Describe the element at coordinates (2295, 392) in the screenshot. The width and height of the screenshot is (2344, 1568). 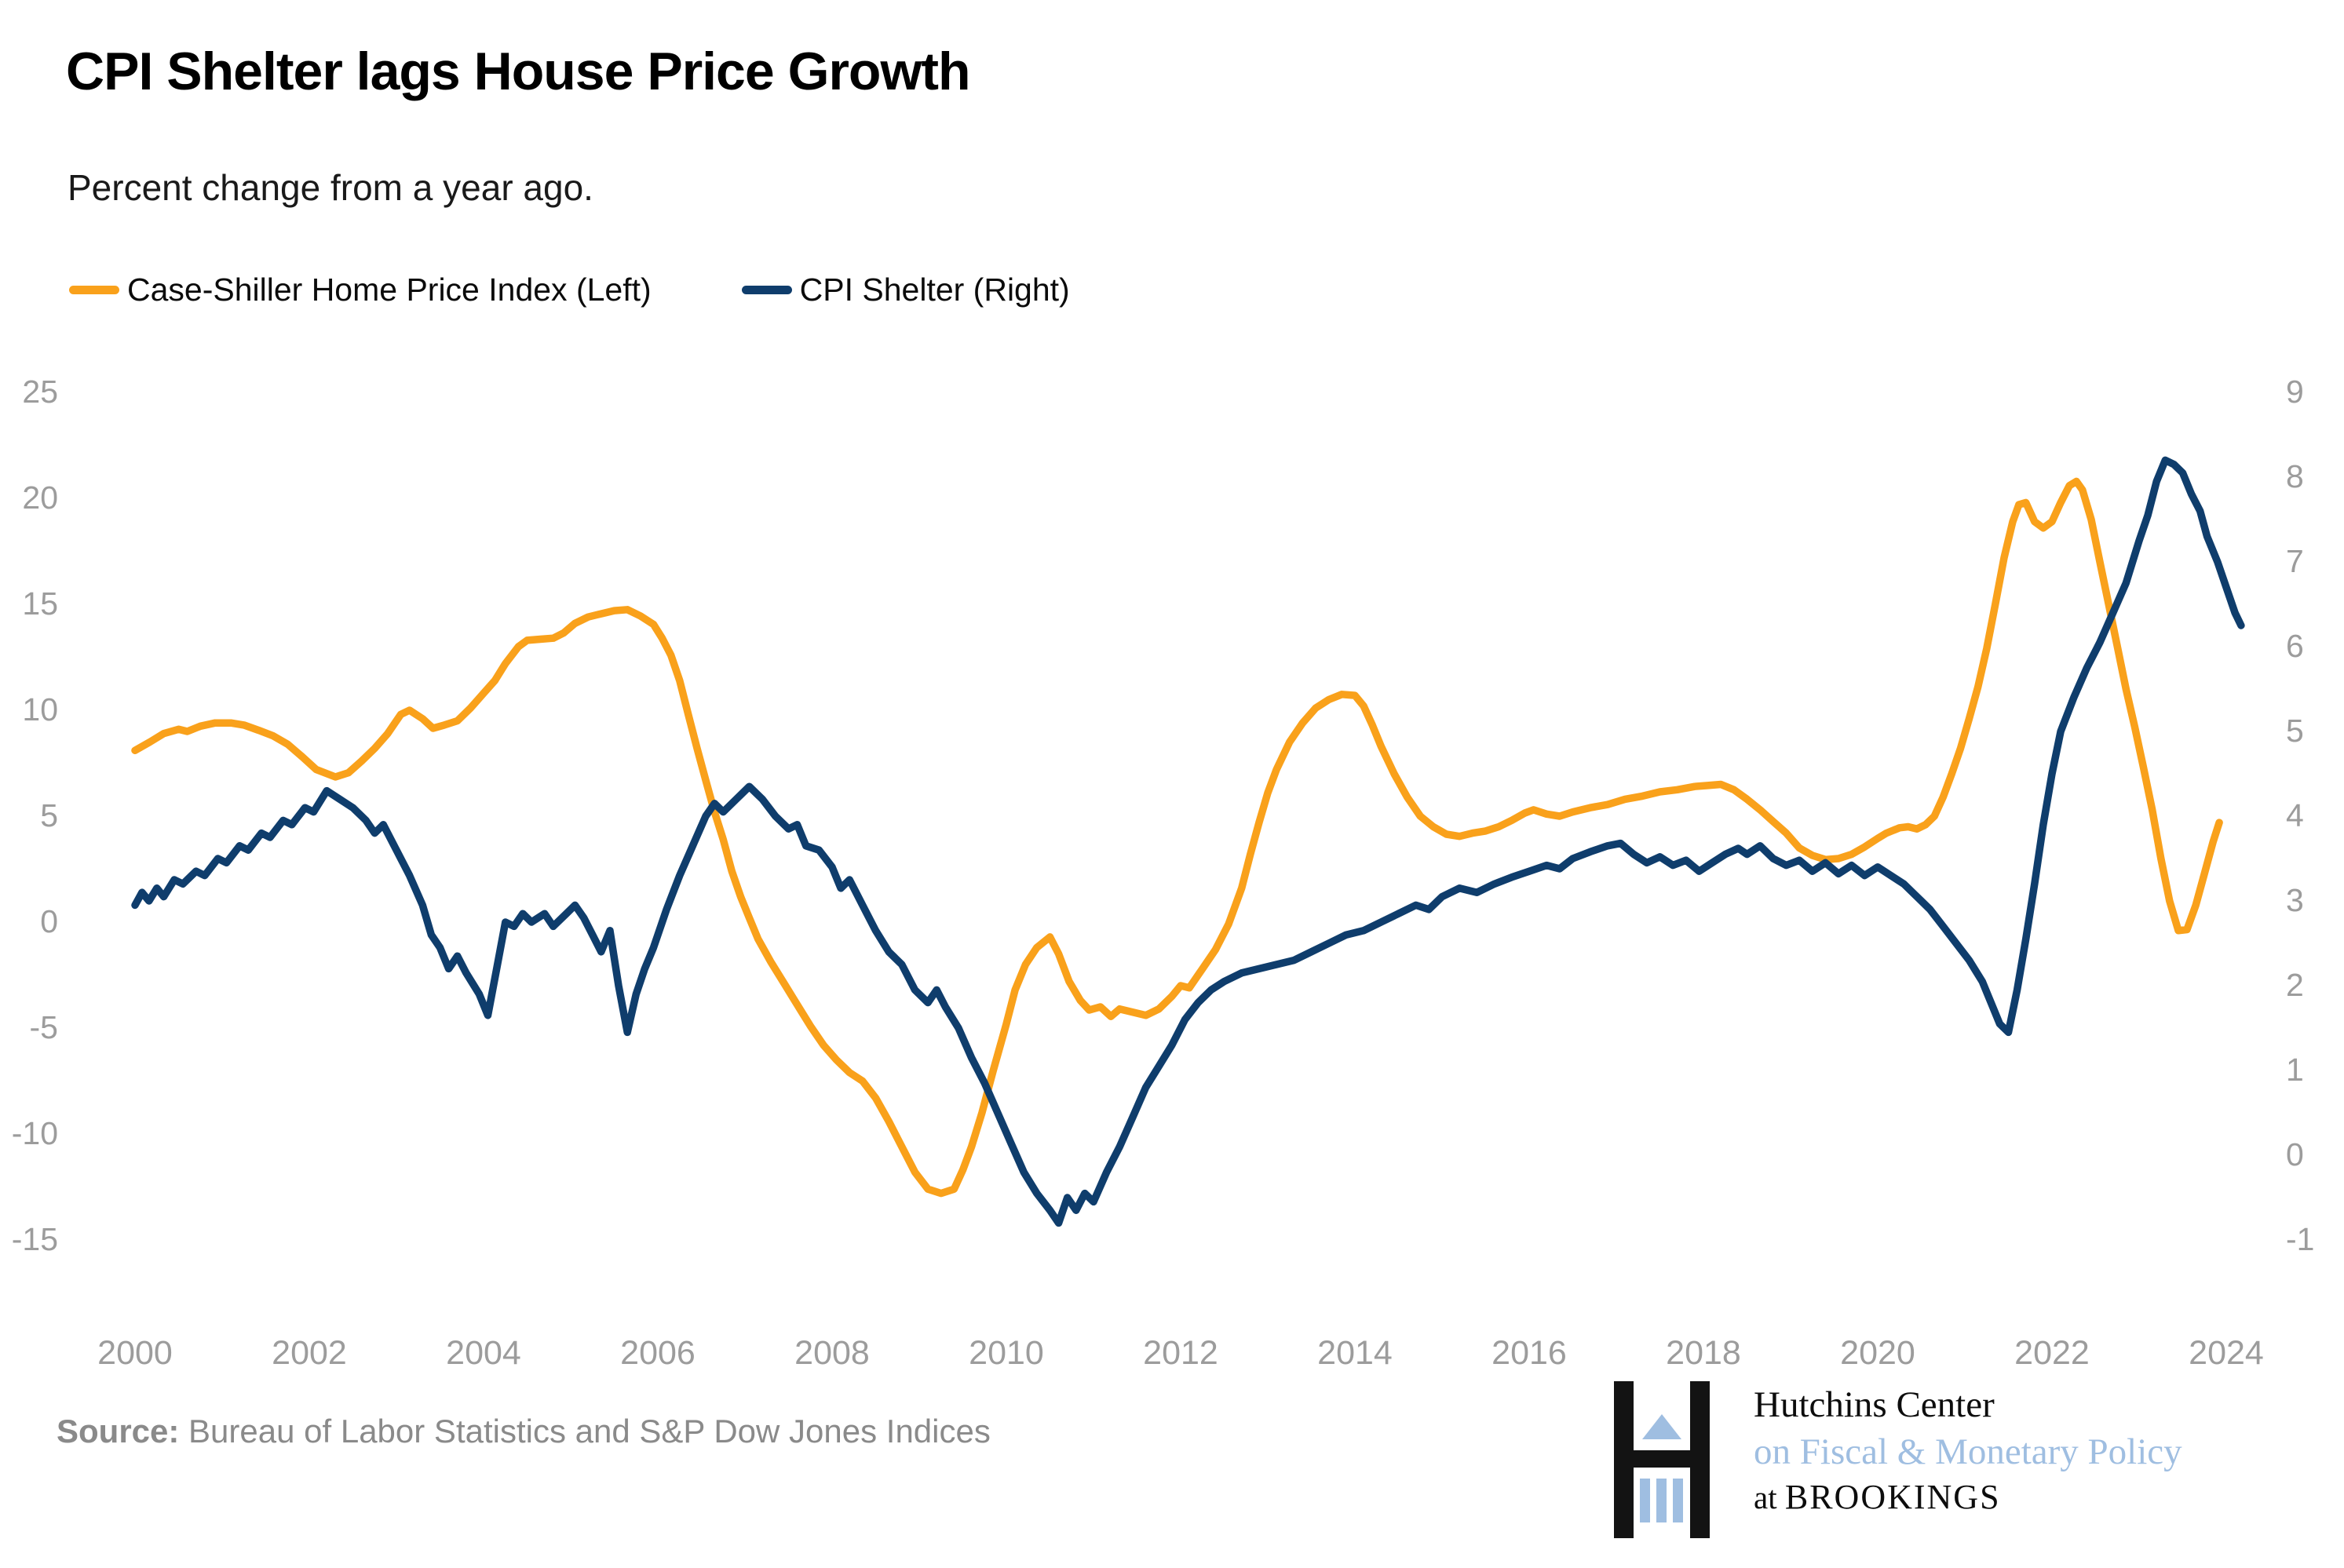
I see `right-axis-tick: 9` at that location.